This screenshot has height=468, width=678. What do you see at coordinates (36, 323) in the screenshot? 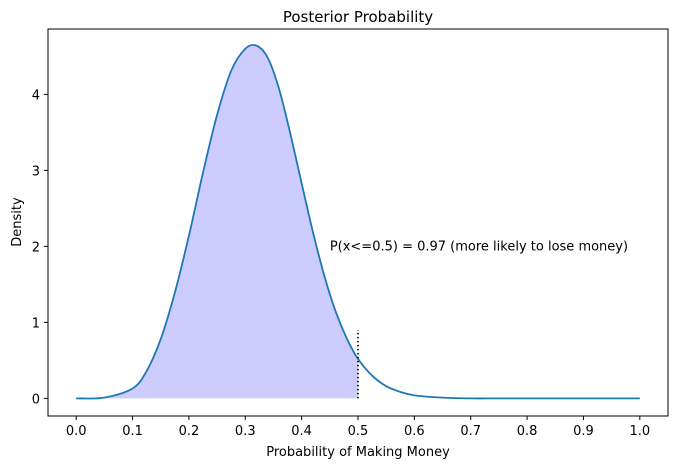
I see `y-tick-label: 1` at bounding box center [36, 323].